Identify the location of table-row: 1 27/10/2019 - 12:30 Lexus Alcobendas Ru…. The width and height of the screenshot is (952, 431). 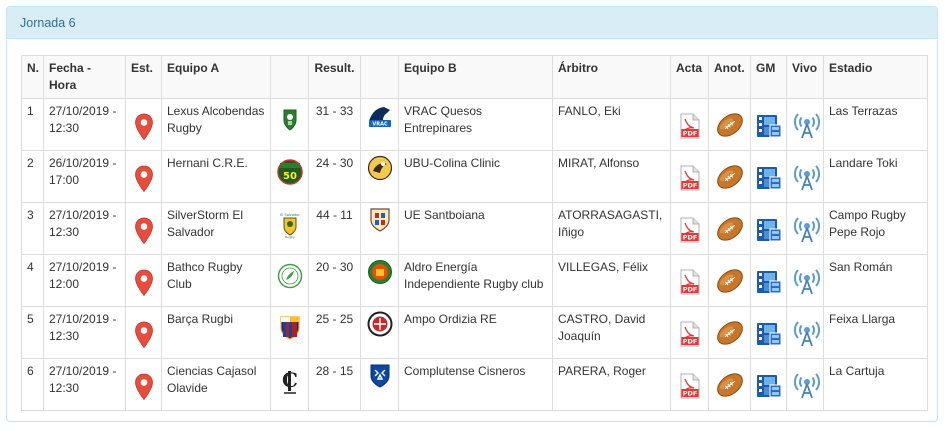
(474, 124).